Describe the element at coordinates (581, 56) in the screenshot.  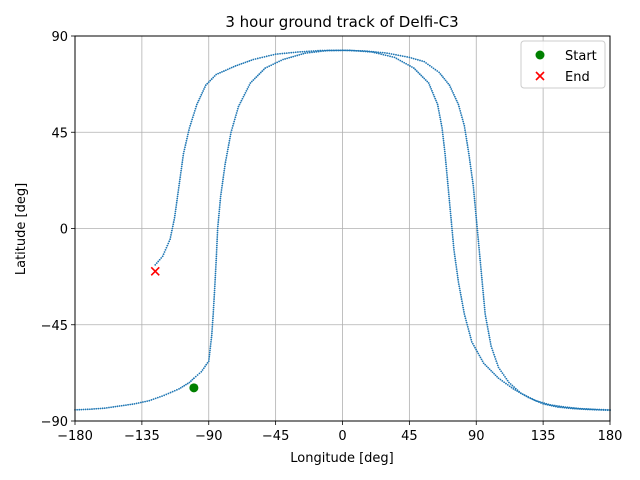
I see `legend-label: Start` at that location.